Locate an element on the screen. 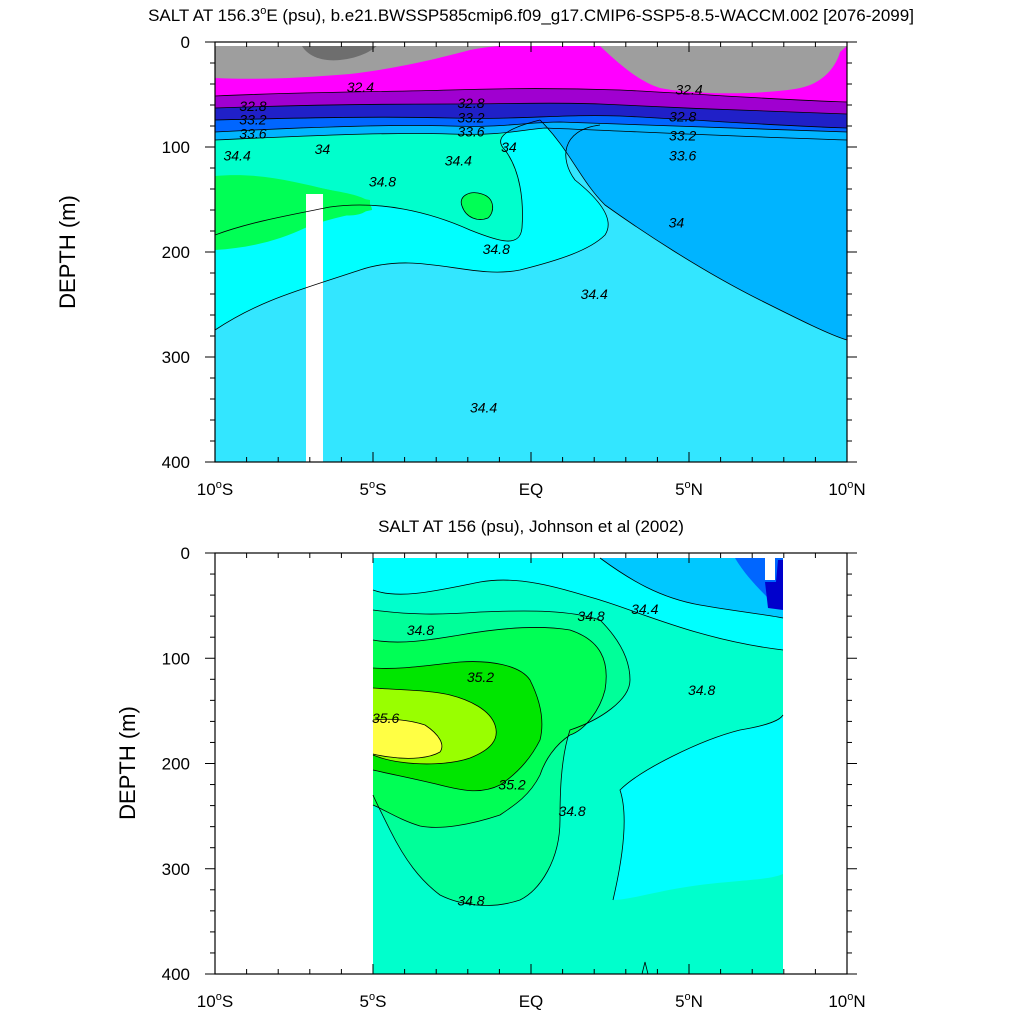 The image size is (1024, 1024). bottom-y-tick-label: 0 is located at coordinates (185, 553).